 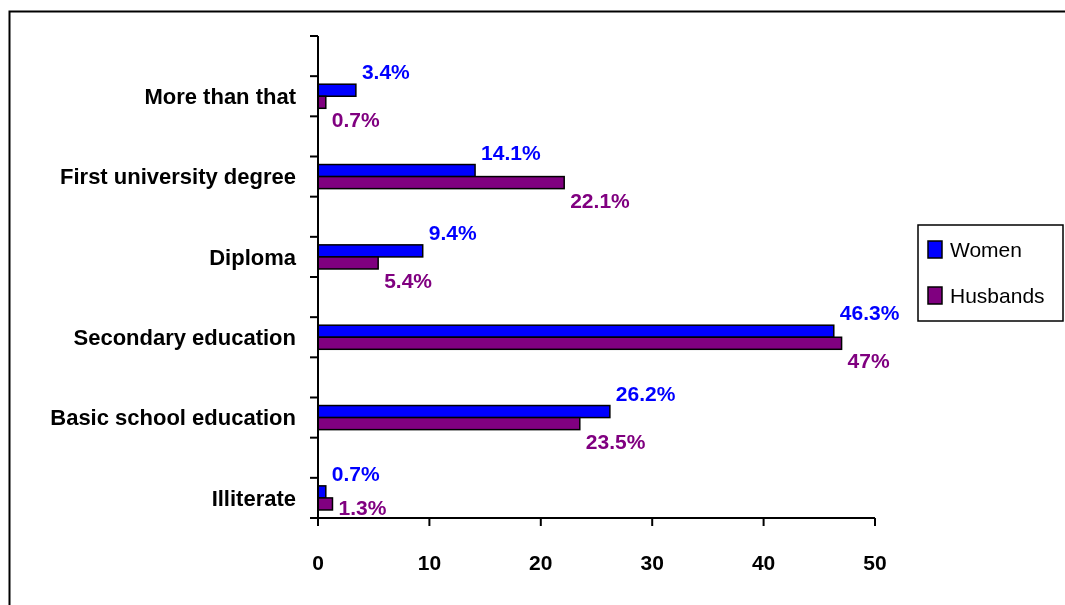 What do you see at coordinates (869, 313) in the screenshot?
I see `data-label: 46.3%` at bounding box center [869, 313].